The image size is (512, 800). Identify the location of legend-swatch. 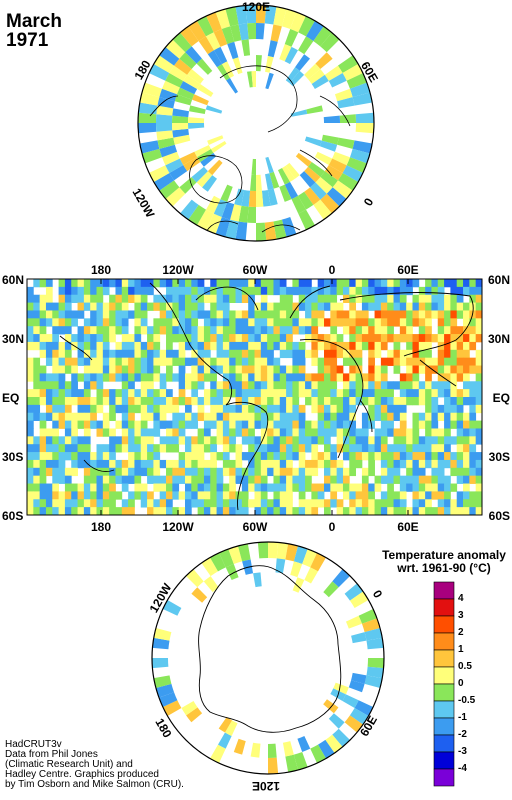
(444, 743).